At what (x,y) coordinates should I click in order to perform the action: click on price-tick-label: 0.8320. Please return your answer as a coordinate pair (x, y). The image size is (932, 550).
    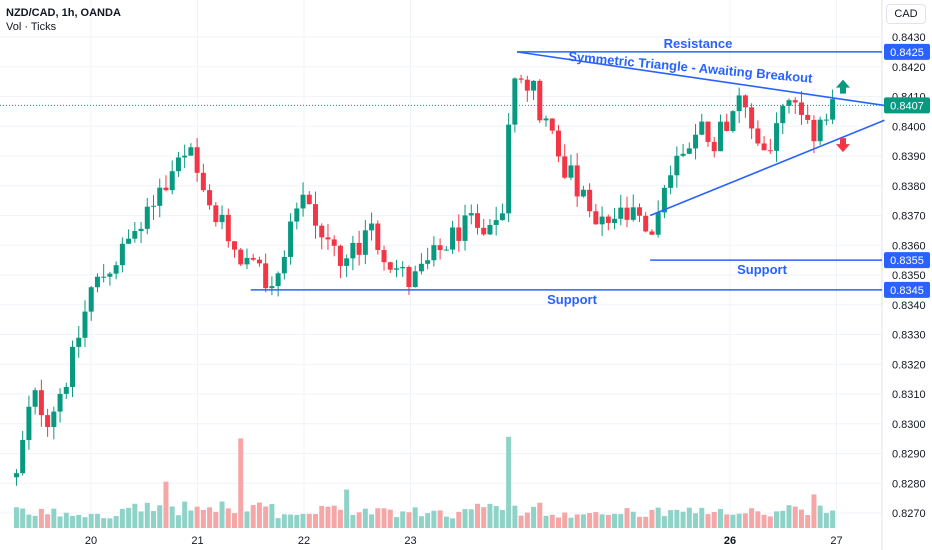
    Looking at the image, I should click on (909, 365).